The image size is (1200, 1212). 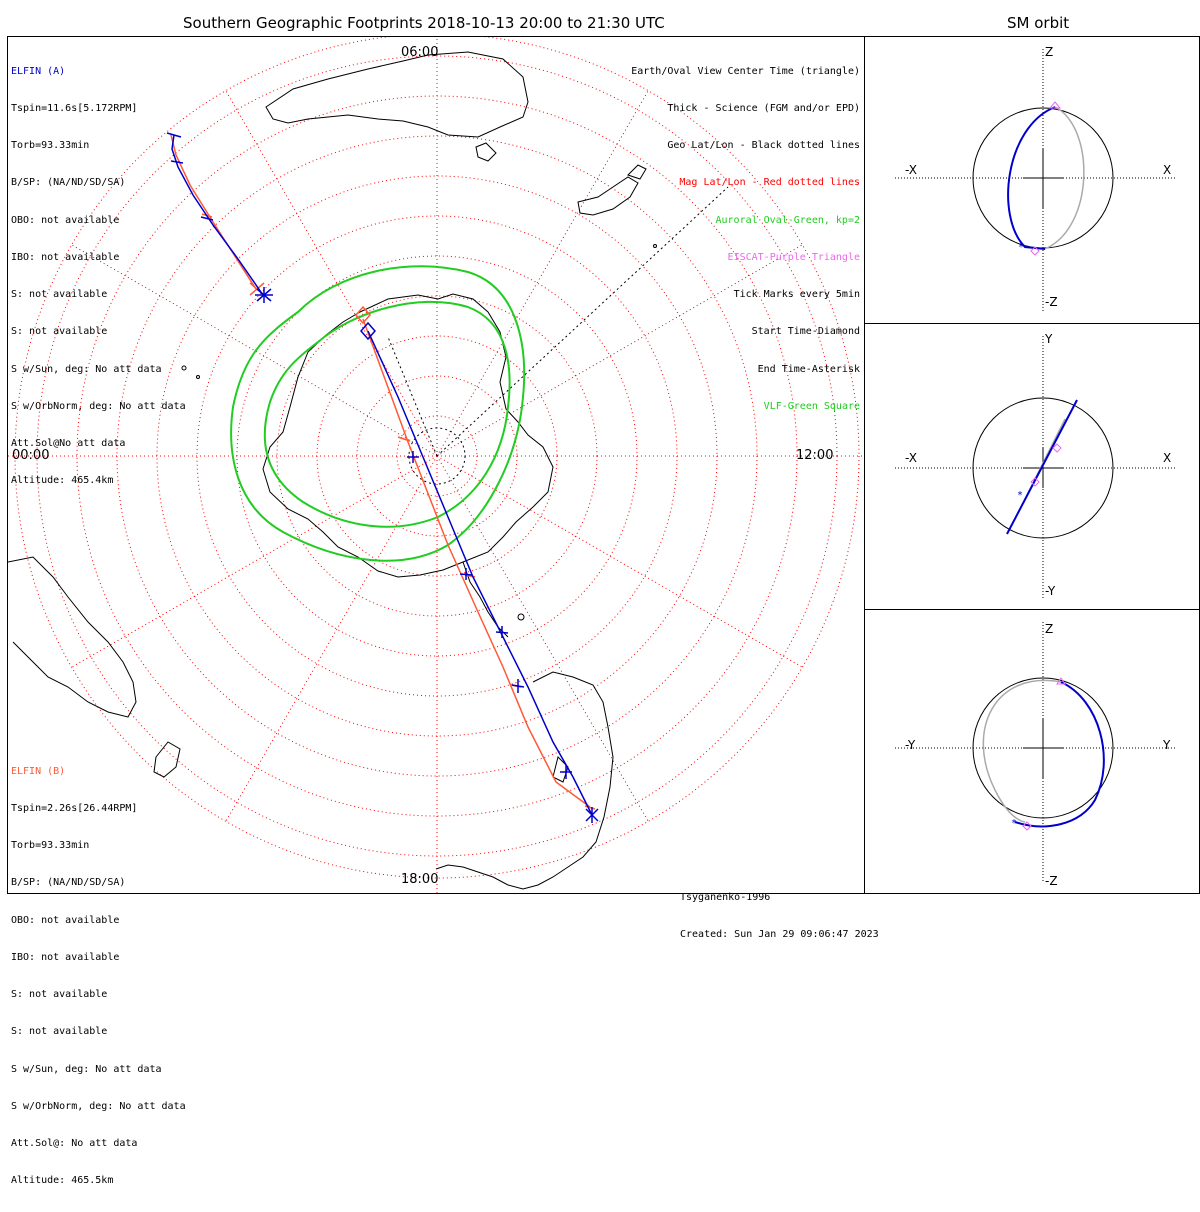 What do you see at coordinates (558, 335) in the screenshot?
I see `geo-grid-lines` at bounding box center [558, 335].